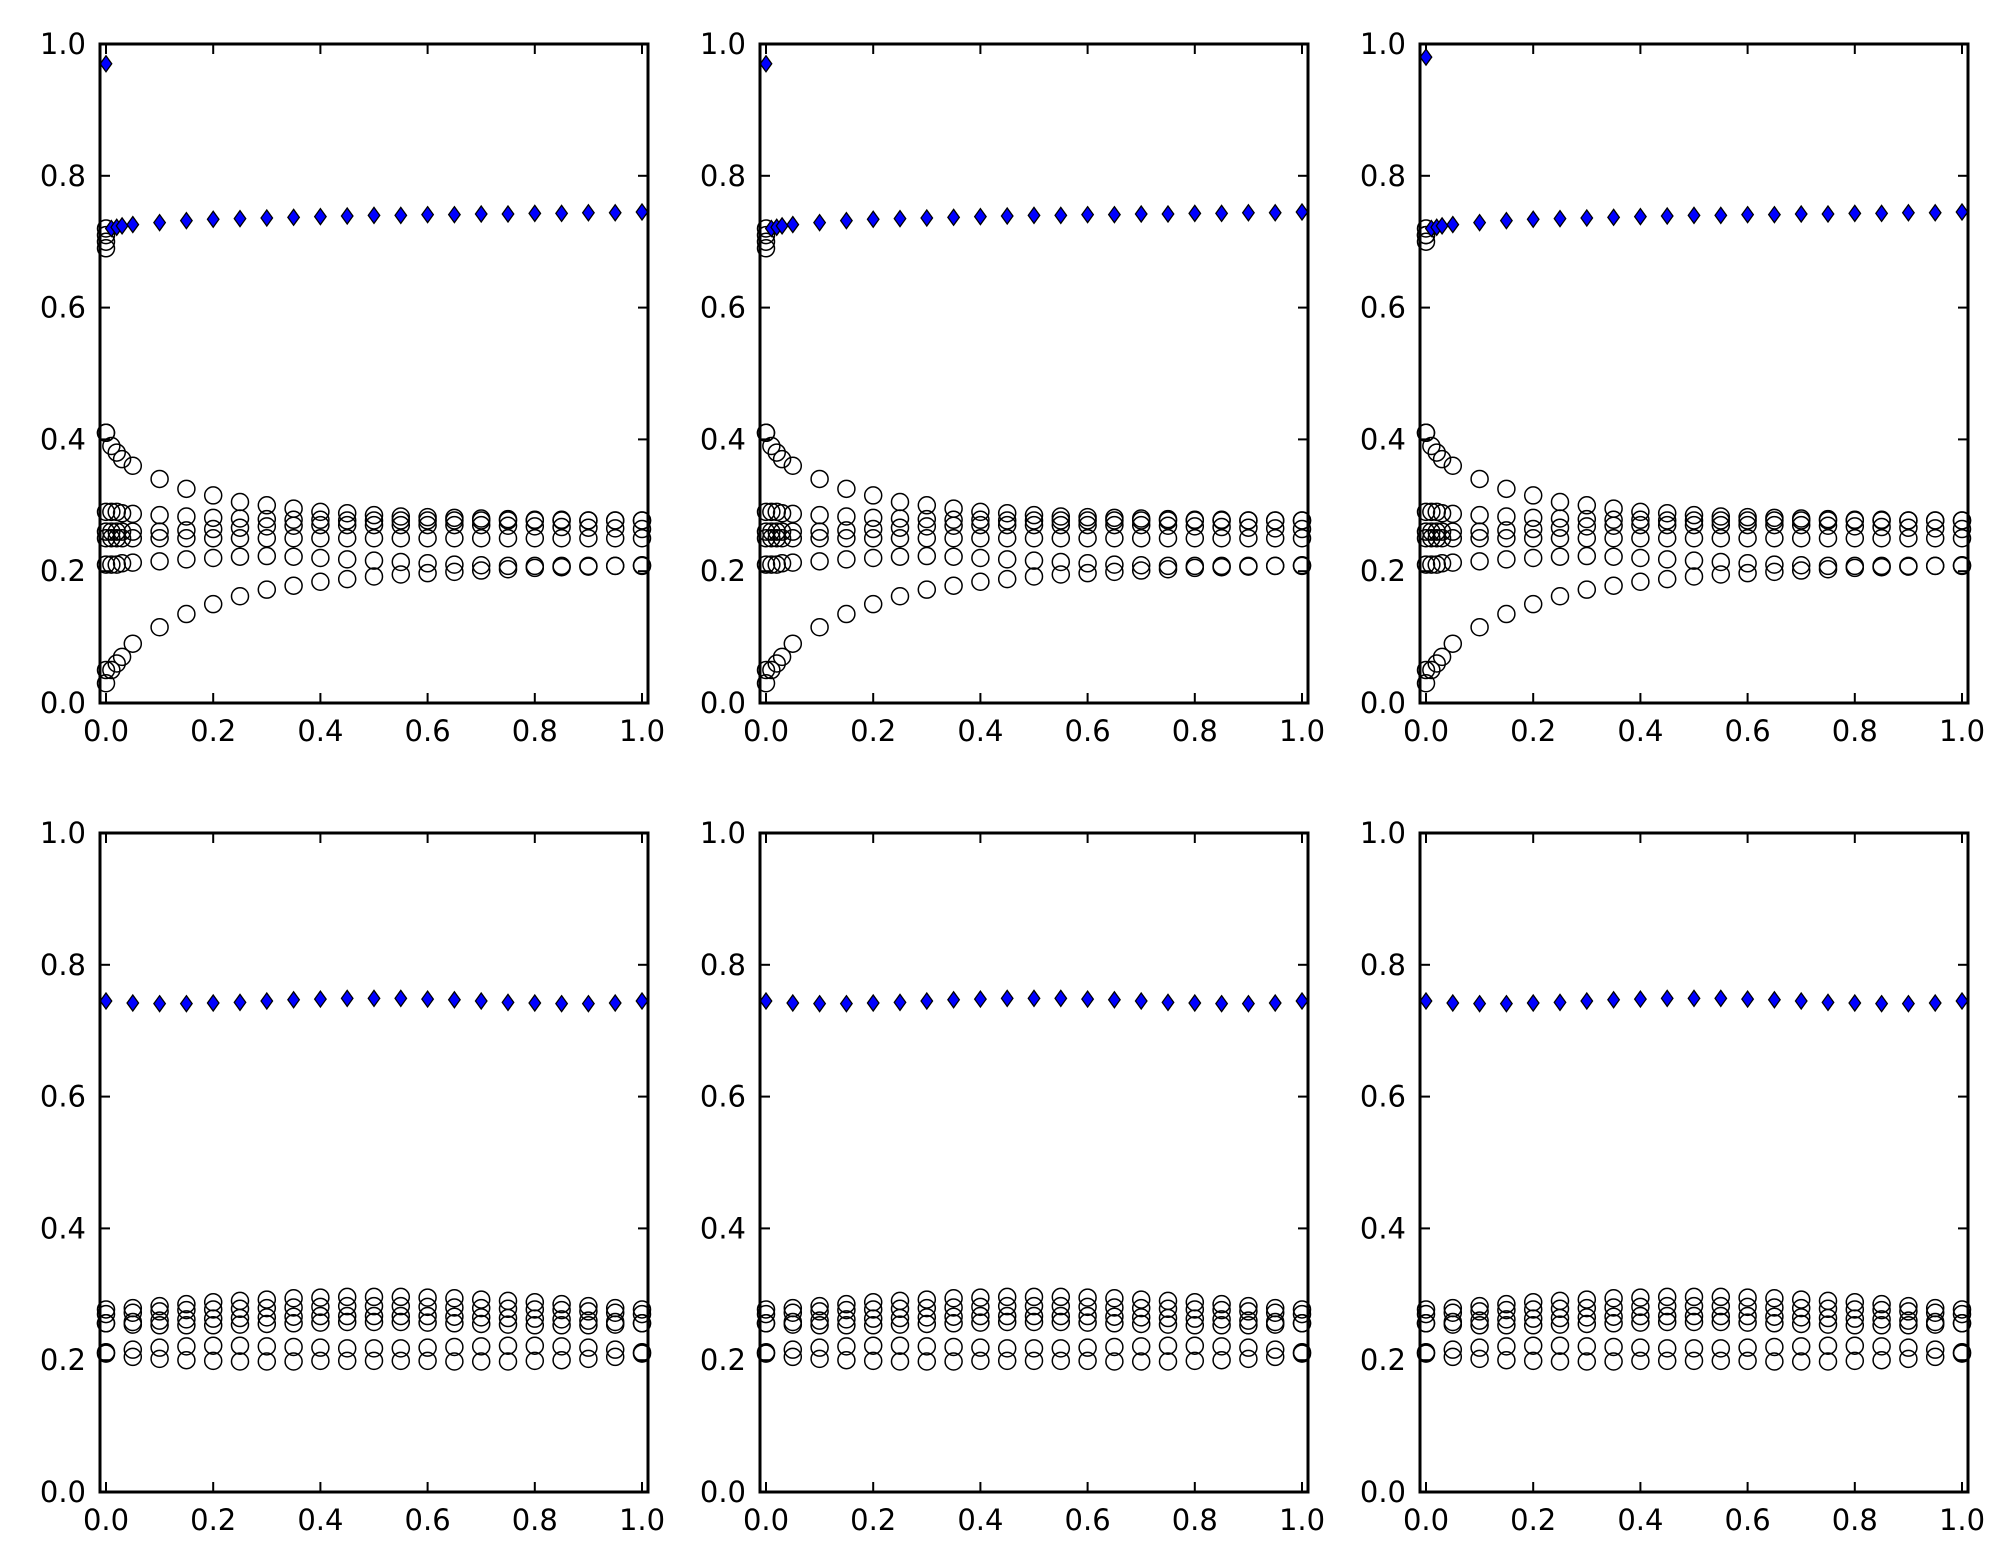 This screenshot has height=1565, width=2011. I want to click on y-tick-label: 0.0, so click(723, 703).